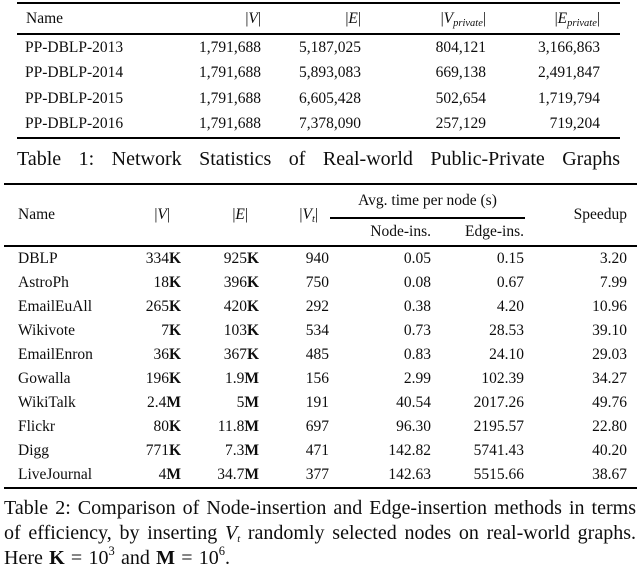  What do you see at coordinates (609, 354) in the screenshot?
I see `value-cell: 29.03` at bounding box center [609, 354].